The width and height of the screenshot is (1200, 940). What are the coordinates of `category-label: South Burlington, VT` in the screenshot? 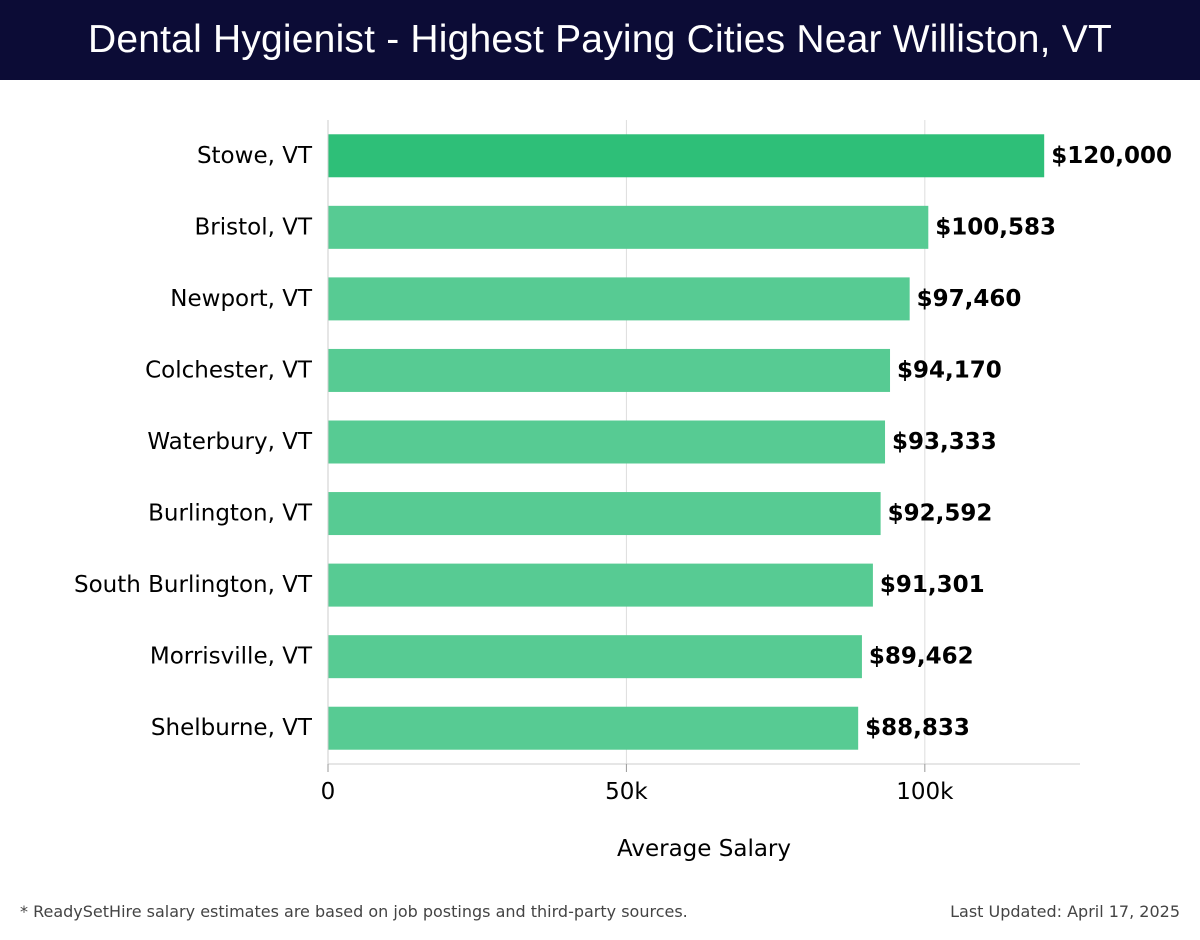 It's located at (193, 585).